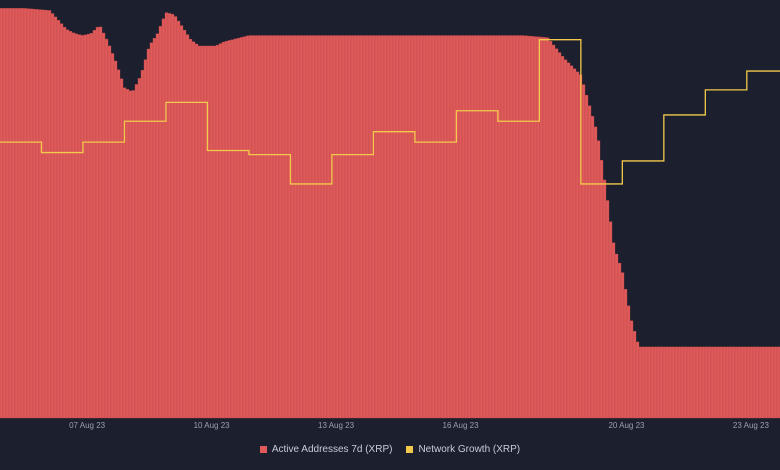 The image size is (780, 470). I want to click on legend-label-active-addresses: Active Addresses 7d (XRP), so click(332, 449).